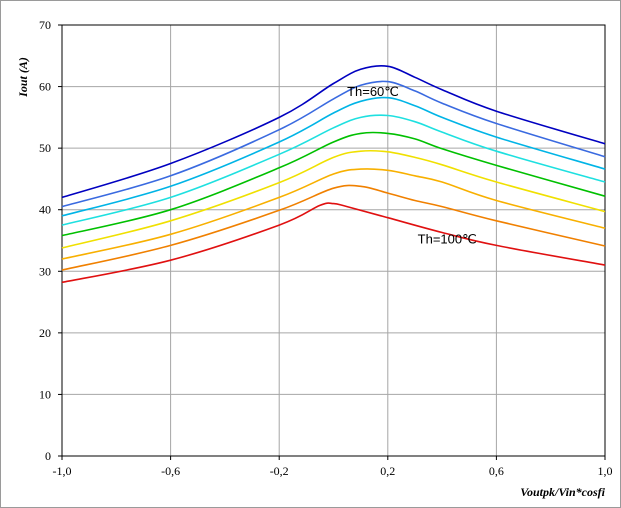  Describe the element at coordinates (605, 471) in the screenshot. I see `x-tick-label: 1,0` at that location.